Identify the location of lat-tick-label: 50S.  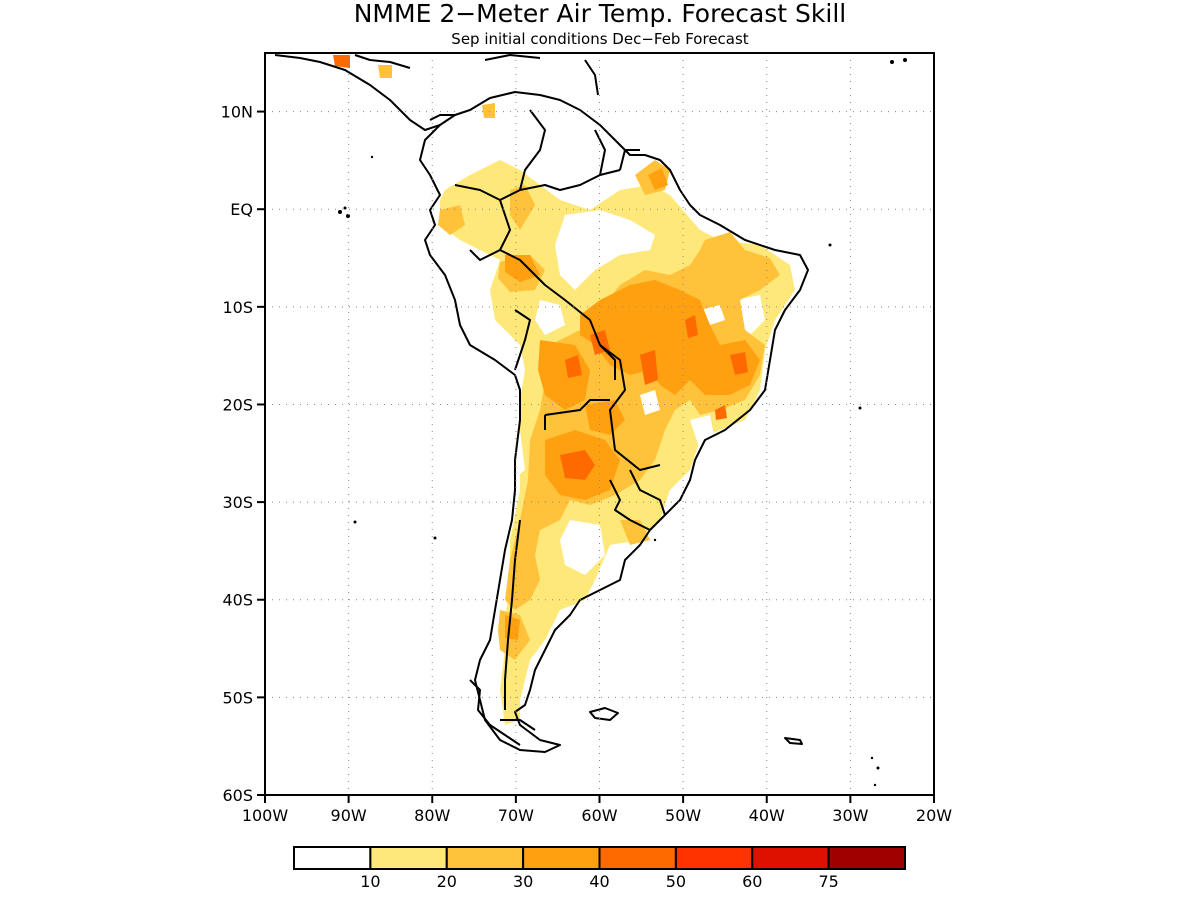
(237, 697).